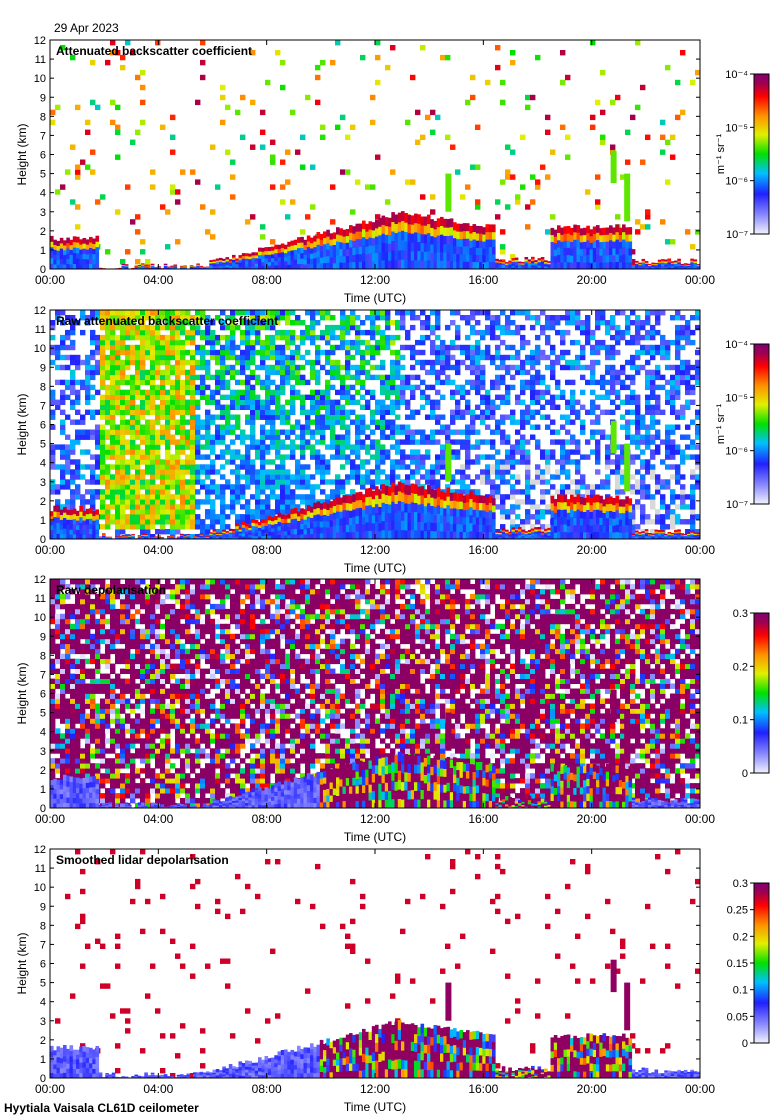 The width and height of the screenshot is (780, 1120). Describe the element at coordinates (111, 590) in the screenshot. I see `panel-title-3: Raw depolarisation` at that location.